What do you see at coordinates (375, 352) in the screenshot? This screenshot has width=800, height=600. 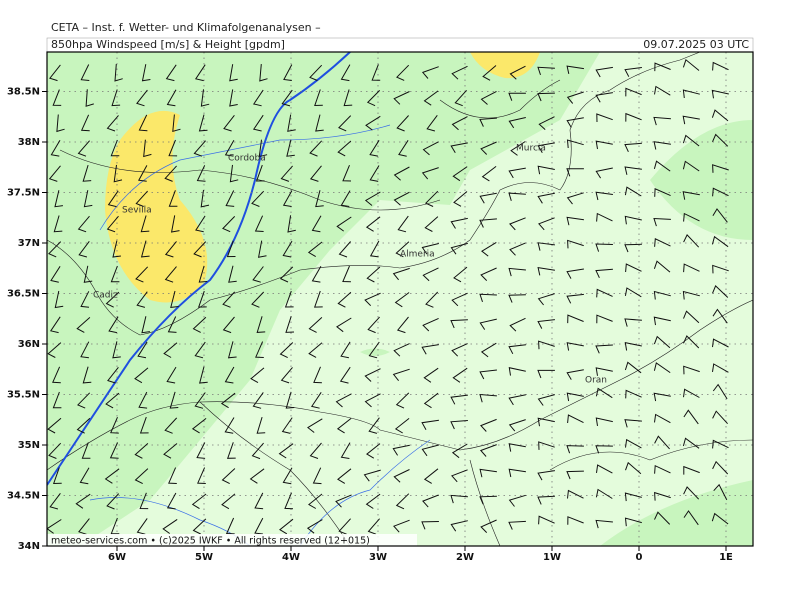 I see `field-medium` at bounding box center [375, 352].